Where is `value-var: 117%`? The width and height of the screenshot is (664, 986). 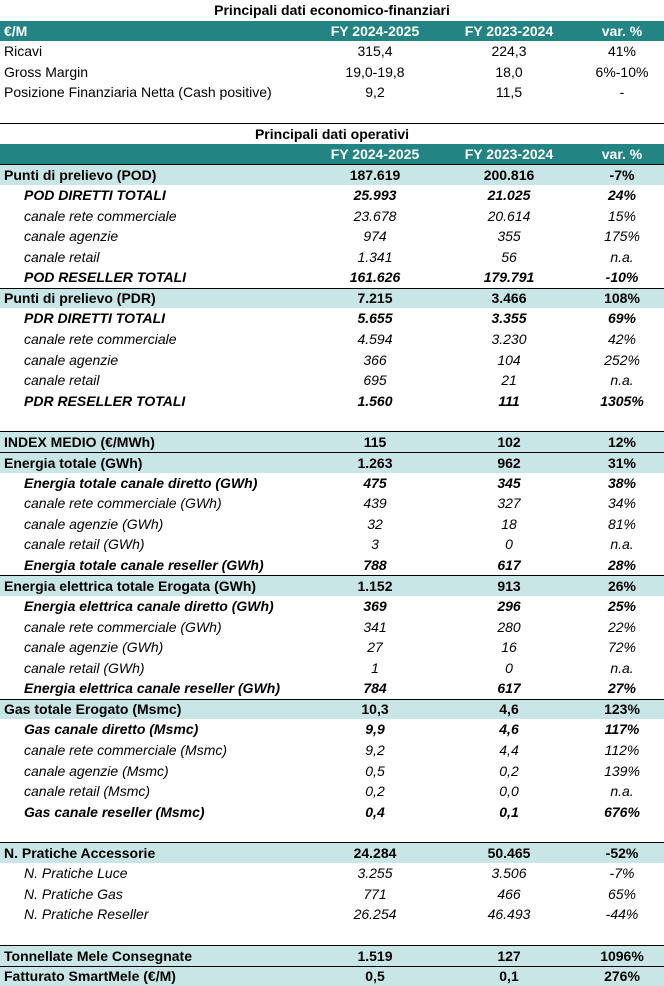
value-var: 117% is located at coordinates (622, 729).